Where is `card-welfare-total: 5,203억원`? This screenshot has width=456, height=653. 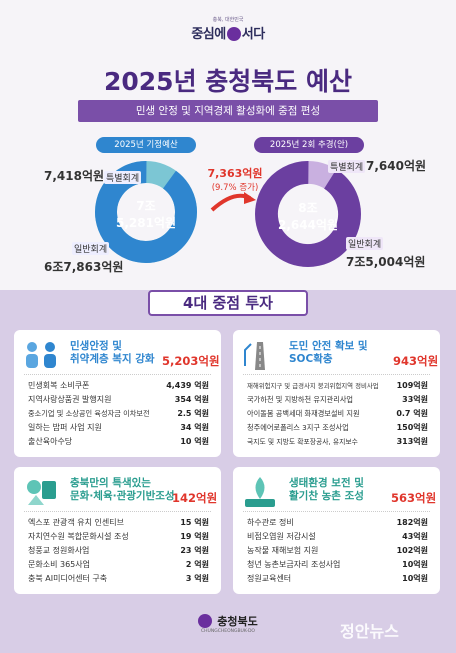 card-welfare-total: 5,203억원 is located at coordinates (191, 361).